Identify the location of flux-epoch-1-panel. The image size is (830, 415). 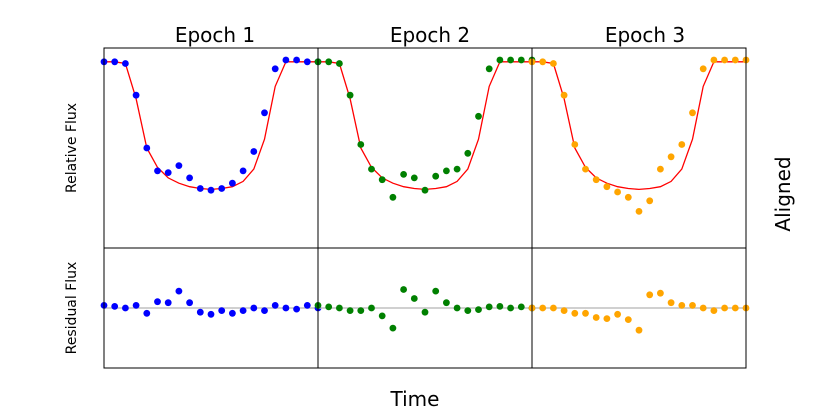
(211, 148).